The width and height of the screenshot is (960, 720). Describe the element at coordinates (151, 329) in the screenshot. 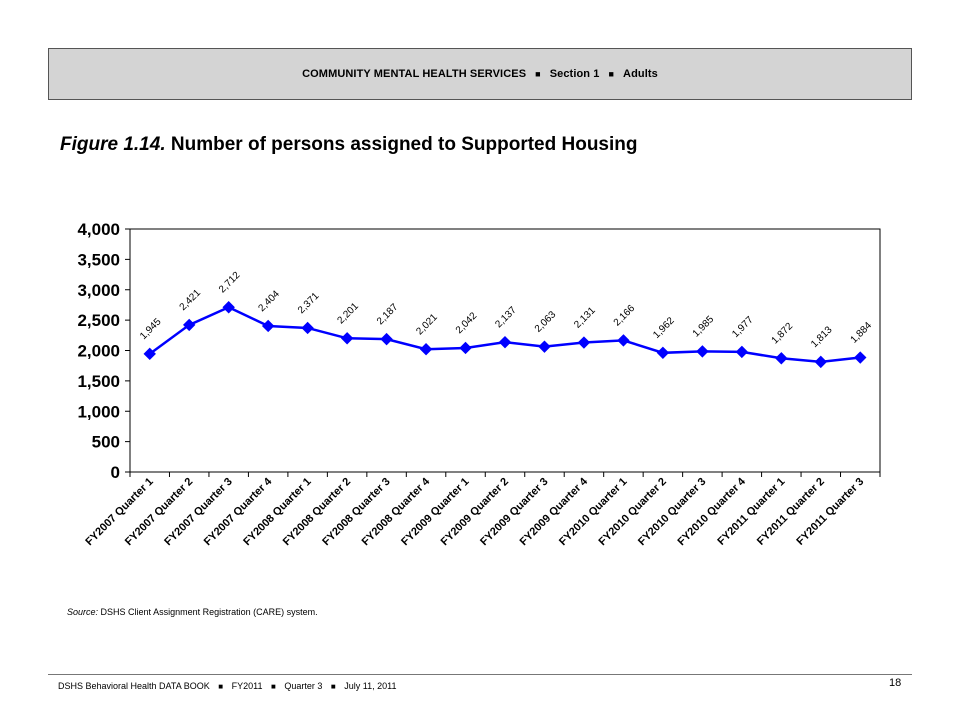

I see `data-label: 1,945` at that location.